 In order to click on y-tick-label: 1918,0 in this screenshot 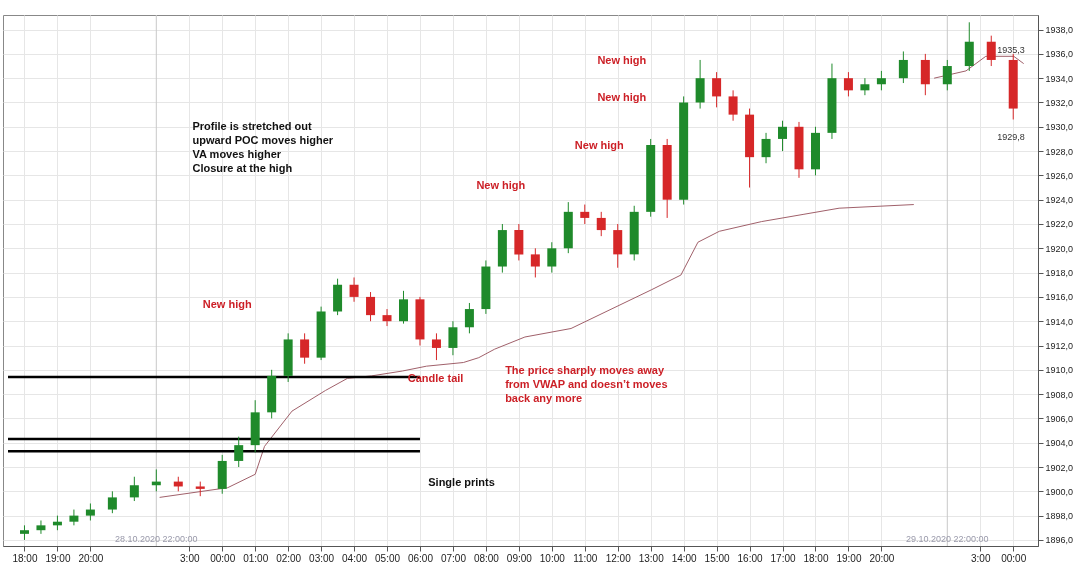, I will do `click(1059, 273)`.